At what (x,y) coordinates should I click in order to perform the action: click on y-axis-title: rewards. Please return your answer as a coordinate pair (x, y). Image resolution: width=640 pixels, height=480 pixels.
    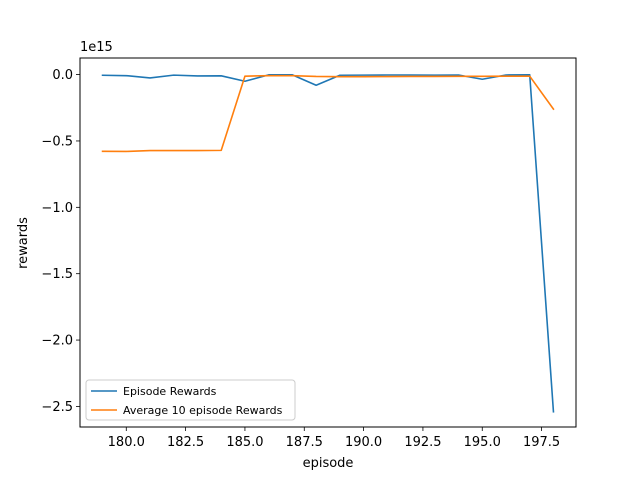
    Looking at the image, I should click on (23, 243).